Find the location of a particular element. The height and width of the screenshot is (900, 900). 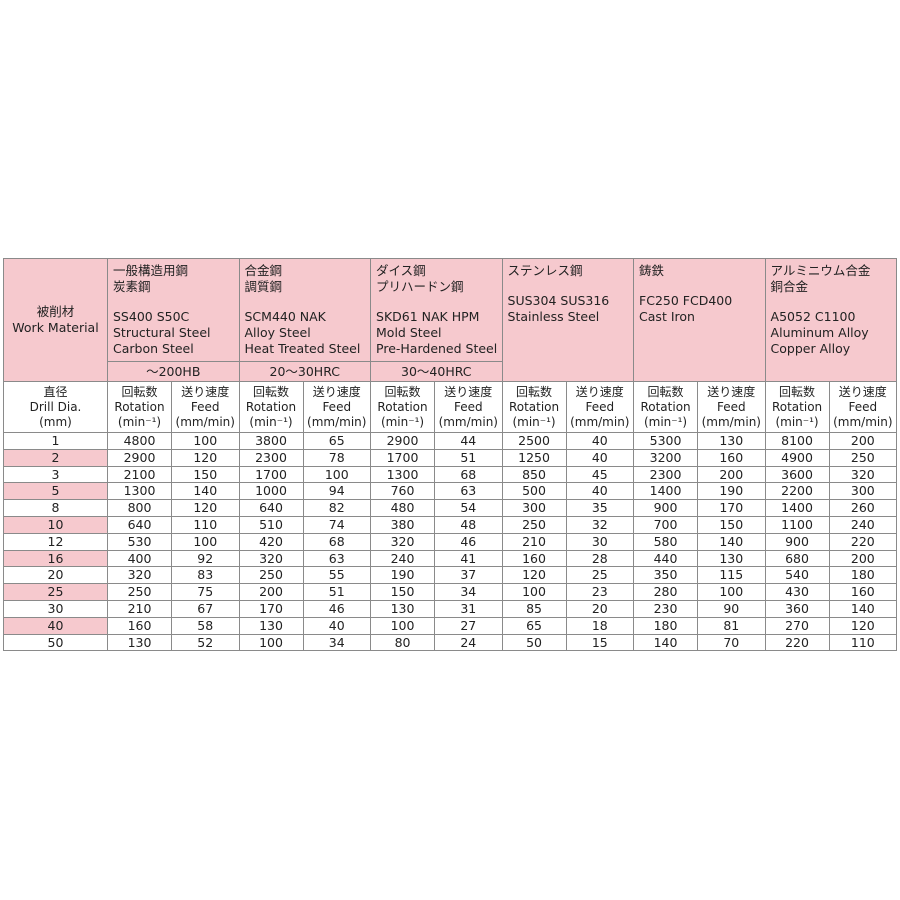

rotation-value: 2200 is located at coordinates (797, 491).